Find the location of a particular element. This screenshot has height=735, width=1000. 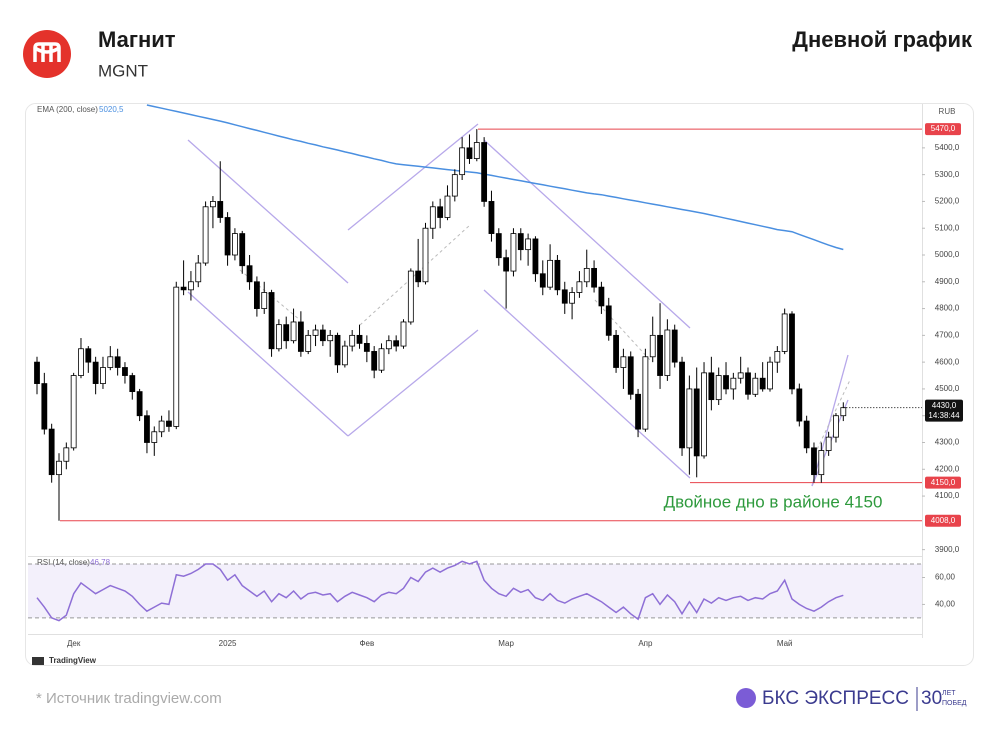

y-tick-label: 5100,0 is located at coordinates (947, 227).